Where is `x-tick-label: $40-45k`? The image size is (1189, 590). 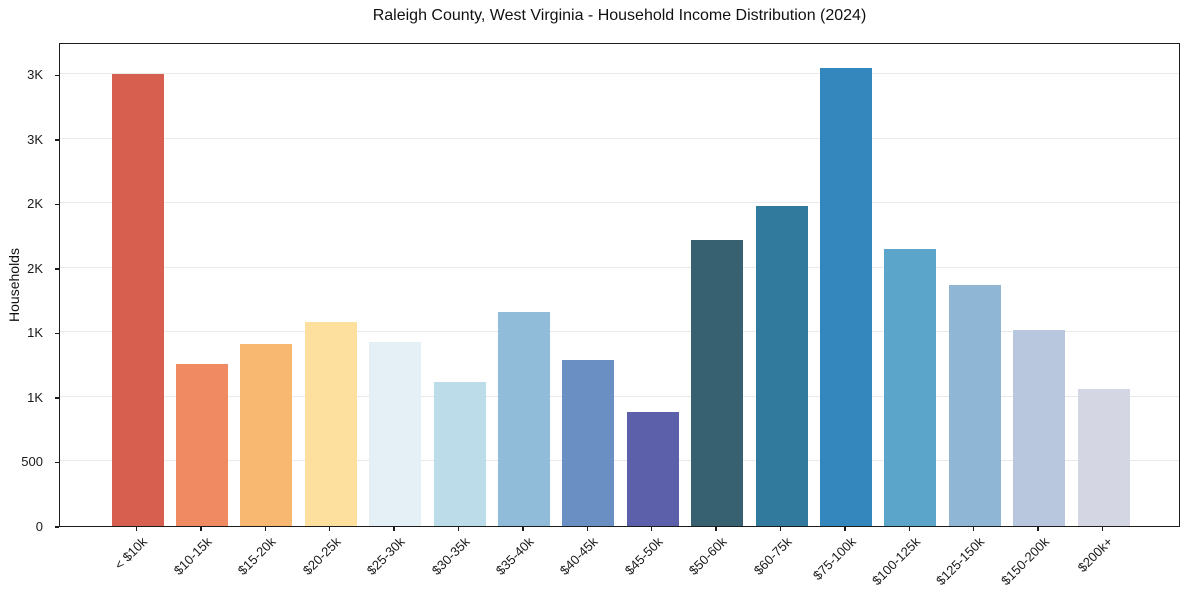
x-tick-label: $40-45k is located at coordinates (579, 556).